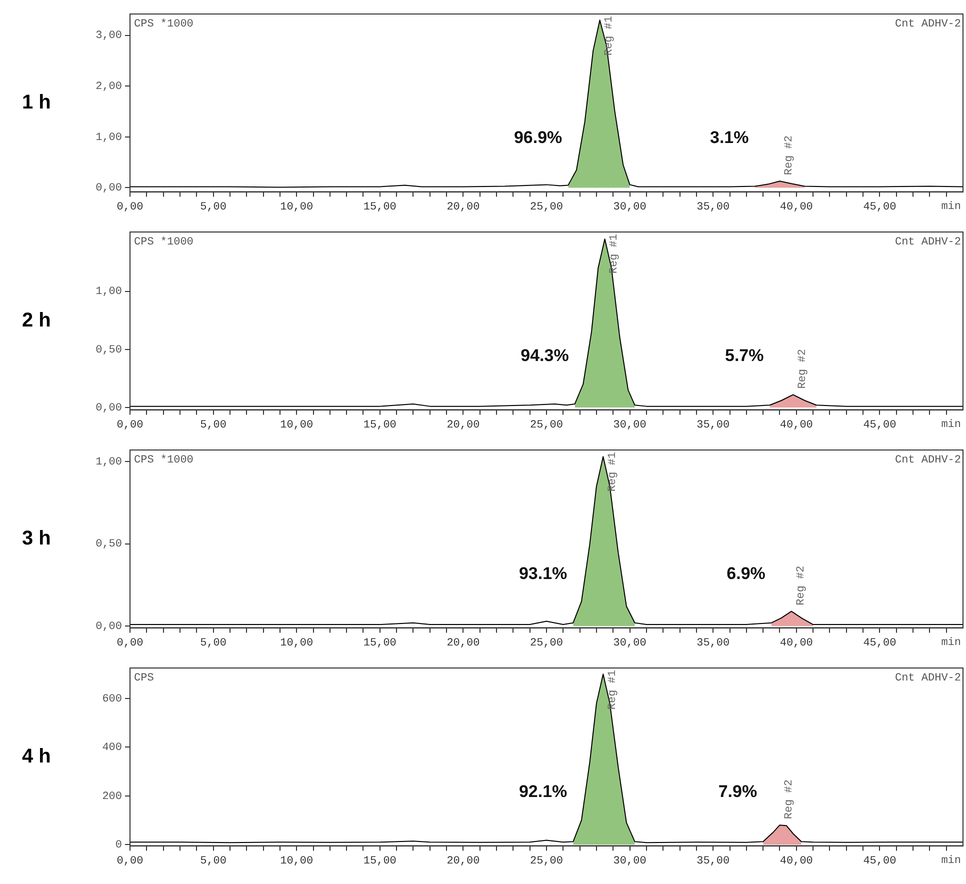 The image size is (966, 884). I want to click on text: 4 h, so click(36, 756).